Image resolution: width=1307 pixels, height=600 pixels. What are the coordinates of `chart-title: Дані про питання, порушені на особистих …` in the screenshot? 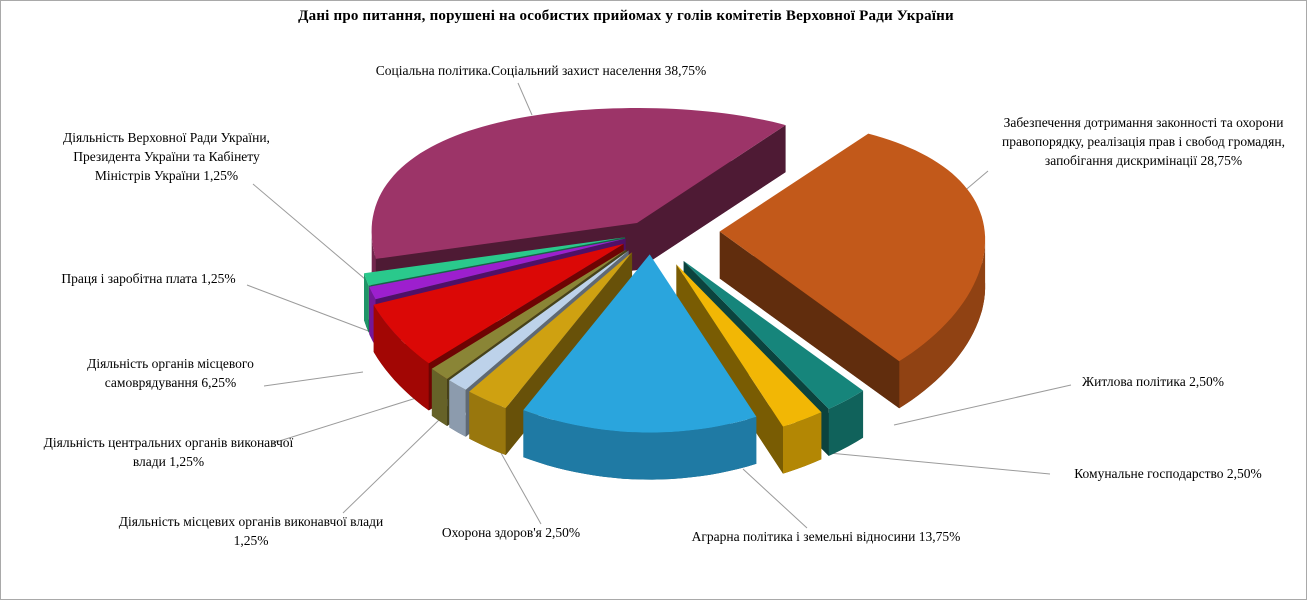 It's located at (626, 16).